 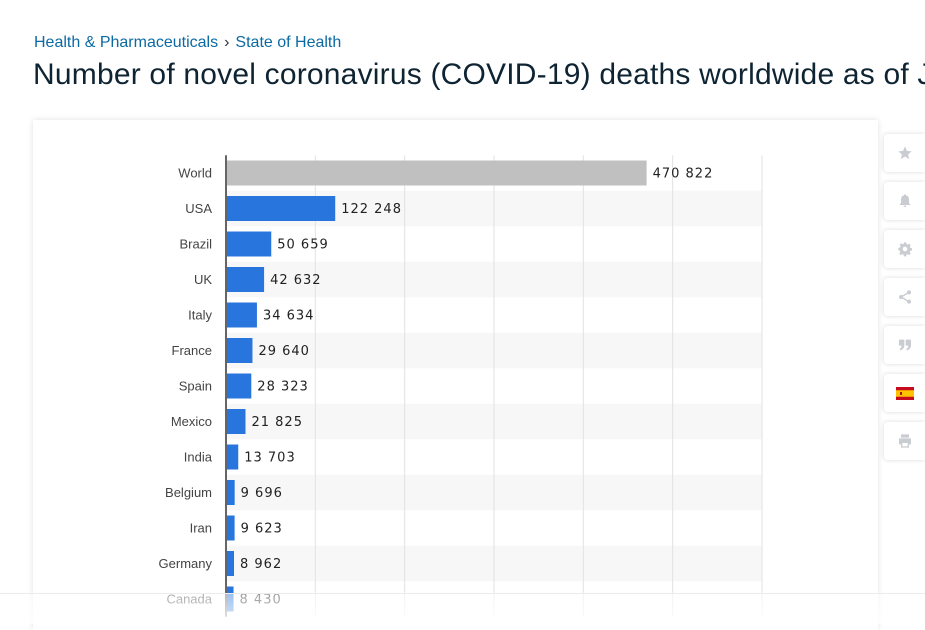 I want to click on value-label: 122 248, so click(x=371, y=209).